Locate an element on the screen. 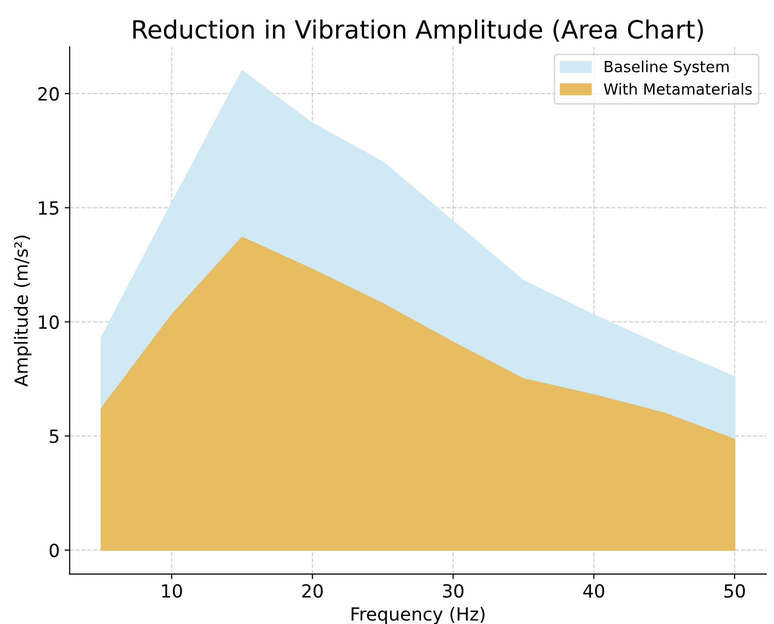  y-tick-label: 20 is located at coordinates (48, 94).